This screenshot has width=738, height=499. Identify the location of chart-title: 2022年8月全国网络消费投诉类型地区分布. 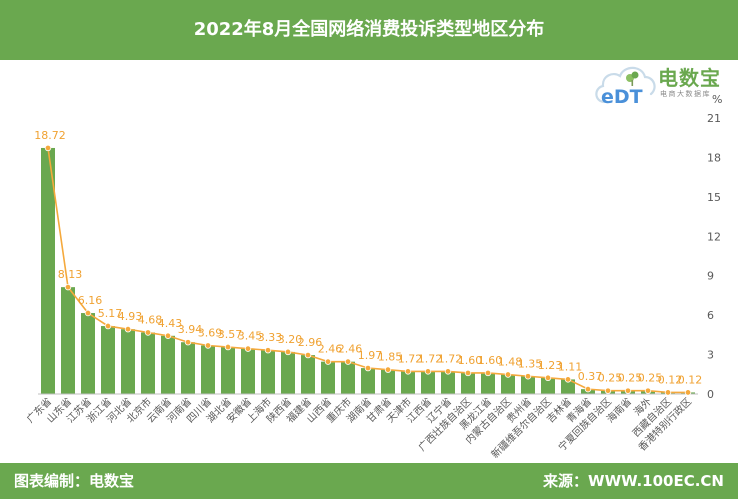
(369, 29).